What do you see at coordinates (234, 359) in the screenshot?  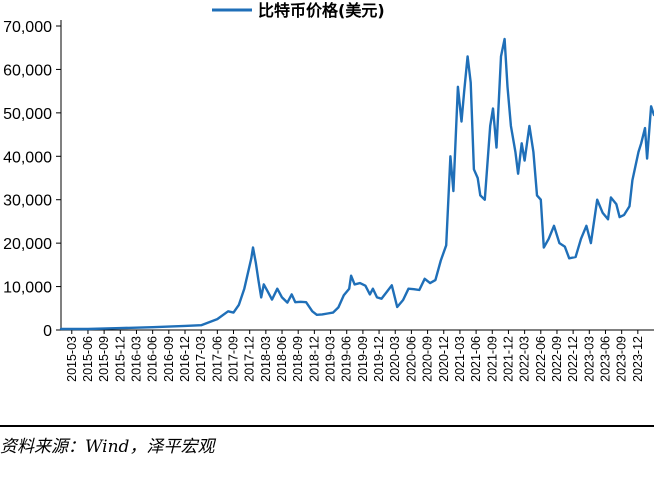 I see `x-tick-label: 2017-09` at bounding box center [234, 359].